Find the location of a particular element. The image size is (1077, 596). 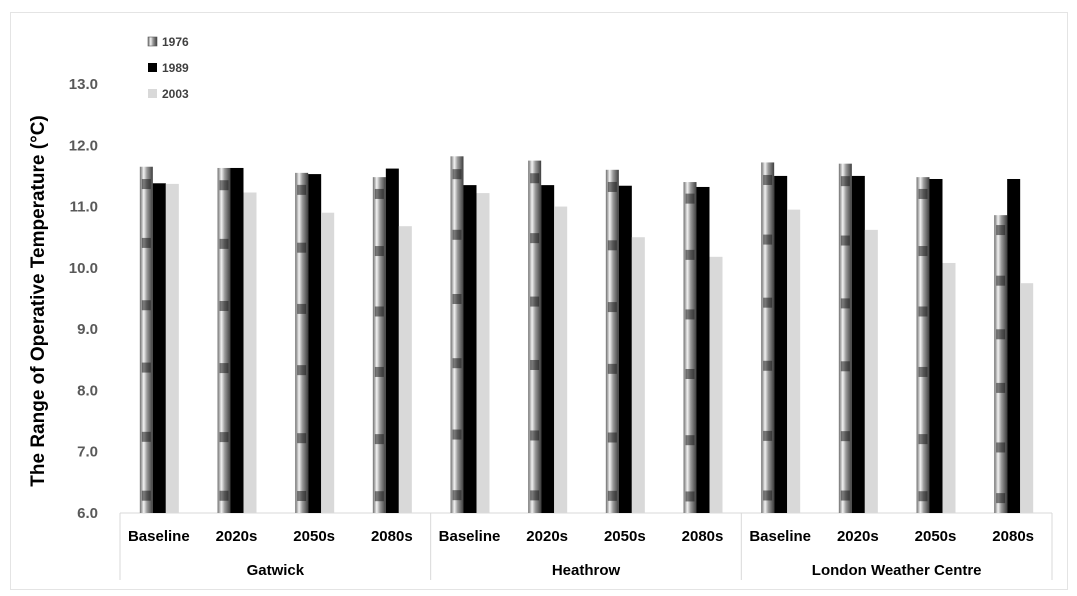

y-tick-label: 9.0 is located at coordinates (87, 329).